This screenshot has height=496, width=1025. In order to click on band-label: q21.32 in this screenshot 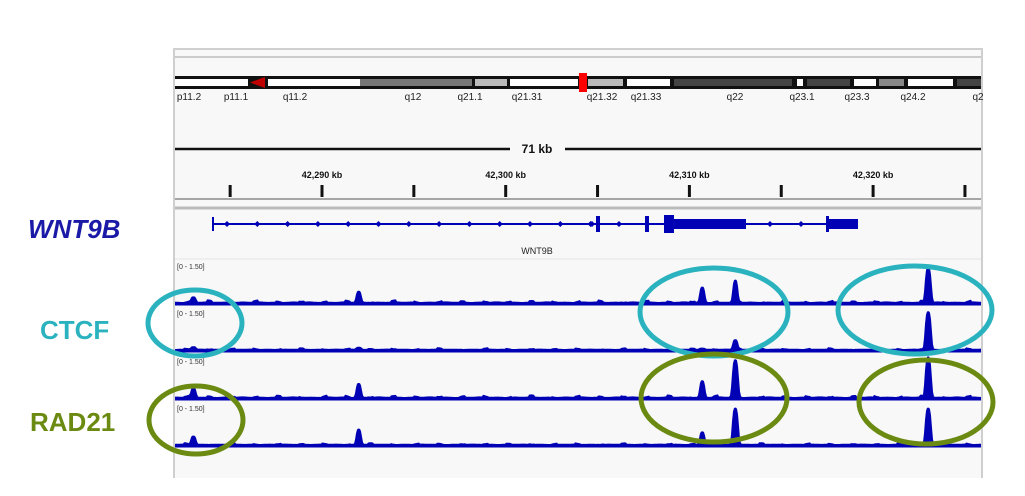, I will do `click(602, 97)`.